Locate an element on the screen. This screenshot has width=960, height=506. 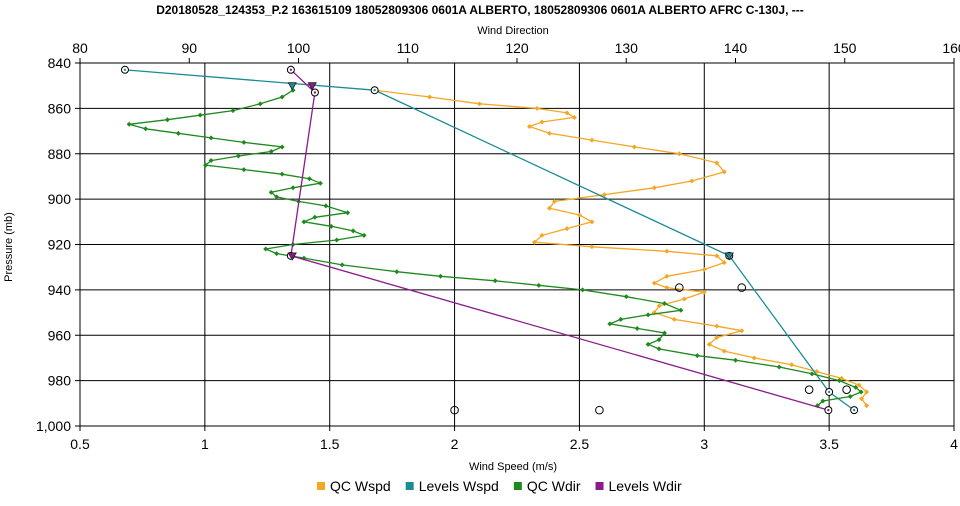
x2-tick-label: 80 is located at coordinates (80, 48).